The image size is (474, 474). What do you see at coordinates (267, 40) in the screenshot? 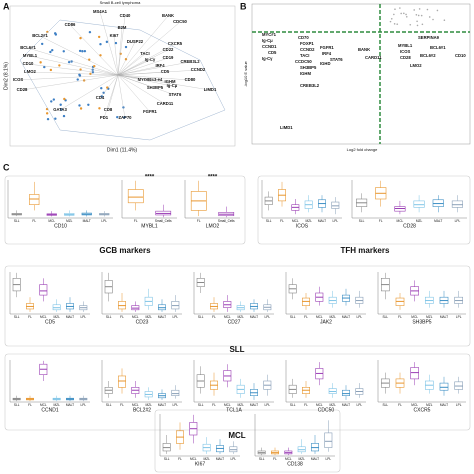
I see `gene-label: Ig-Cμ` at bounding box center [267, 40].